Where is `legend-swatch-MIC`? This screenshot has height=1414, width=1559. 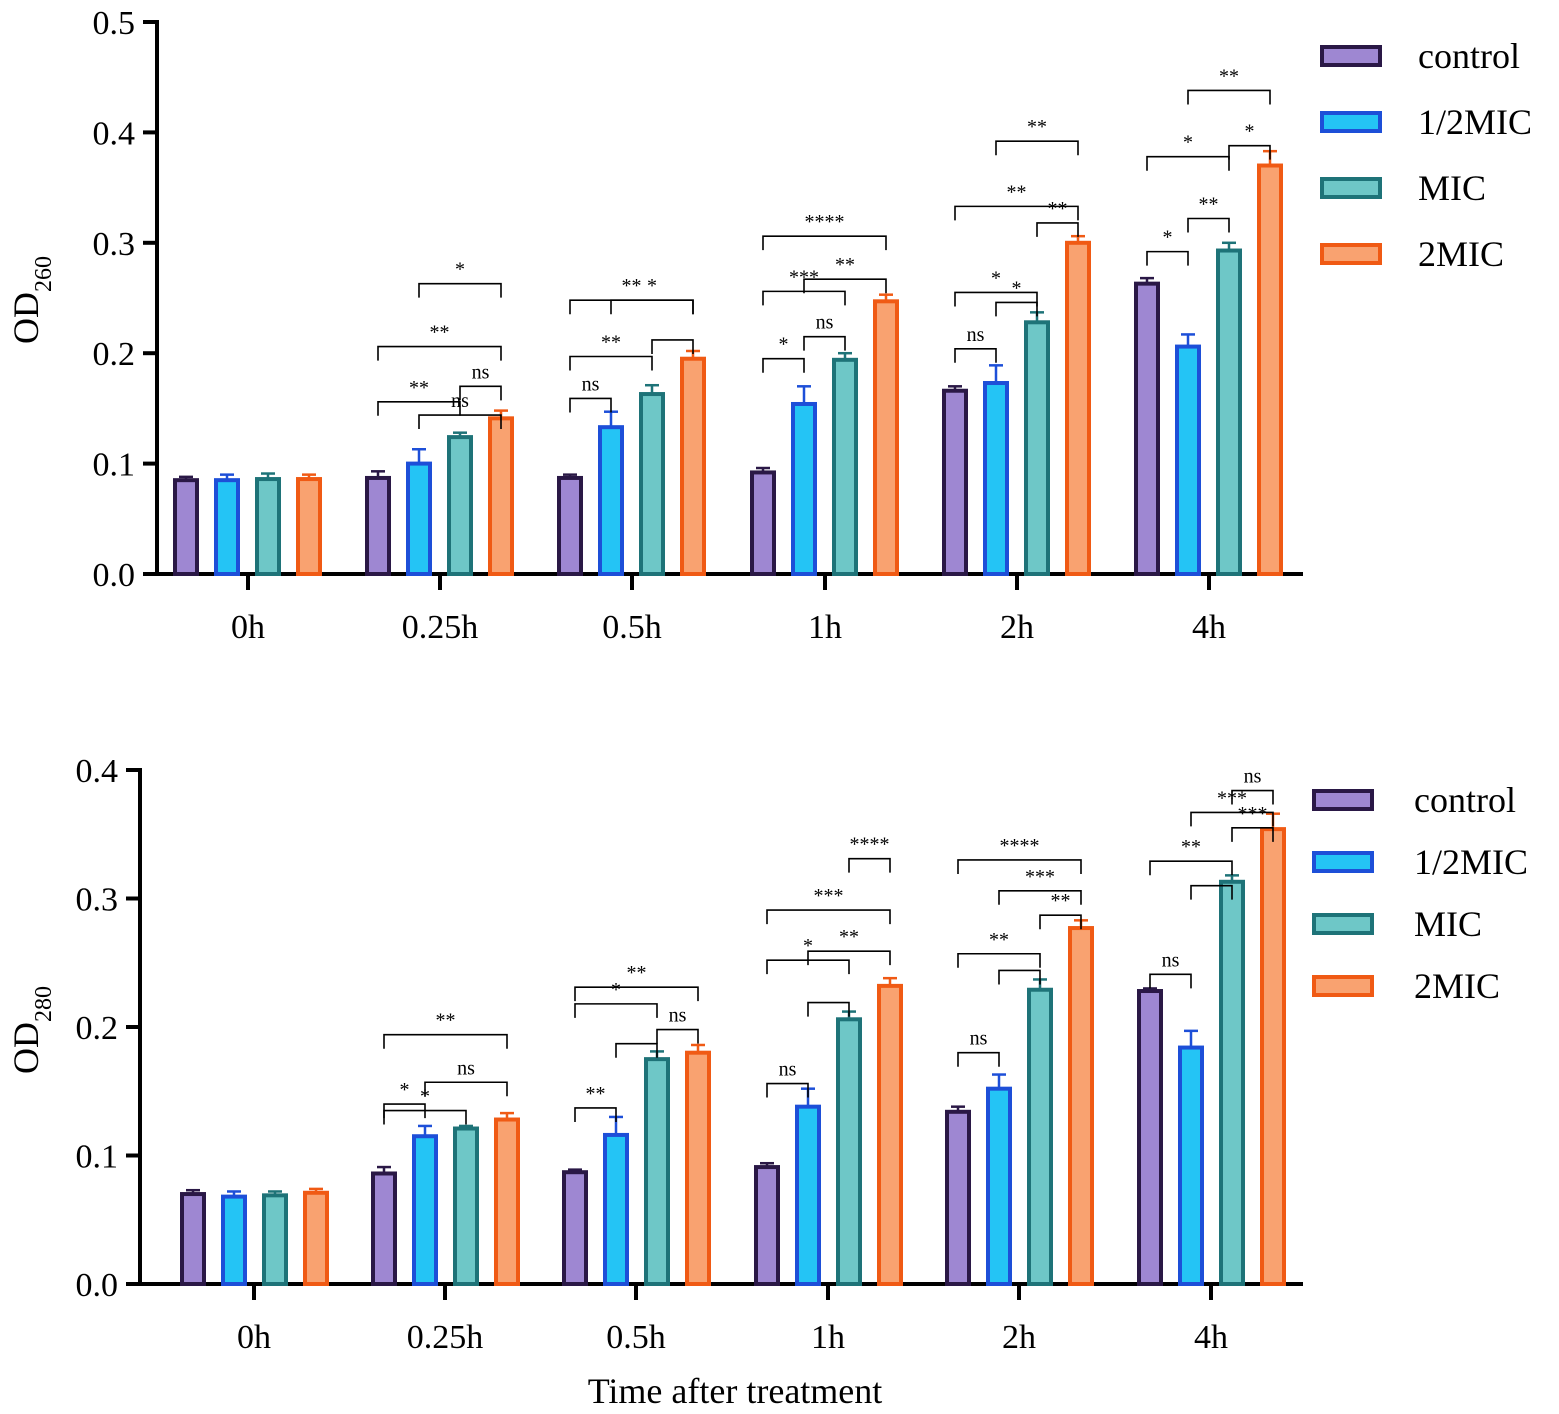
legend-swatch-MIC is located at coordinates (1343, 924).